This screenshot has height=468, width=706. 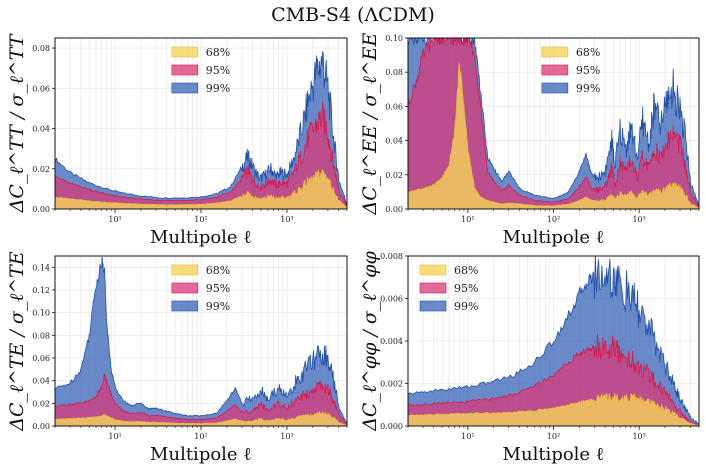 What do you see at coordinates (370, 123) in the screenshot?
I see `y-axis-label: ΔC_ℓ^EE / σ_ℓ^EE` at bounding box center [370, 123].